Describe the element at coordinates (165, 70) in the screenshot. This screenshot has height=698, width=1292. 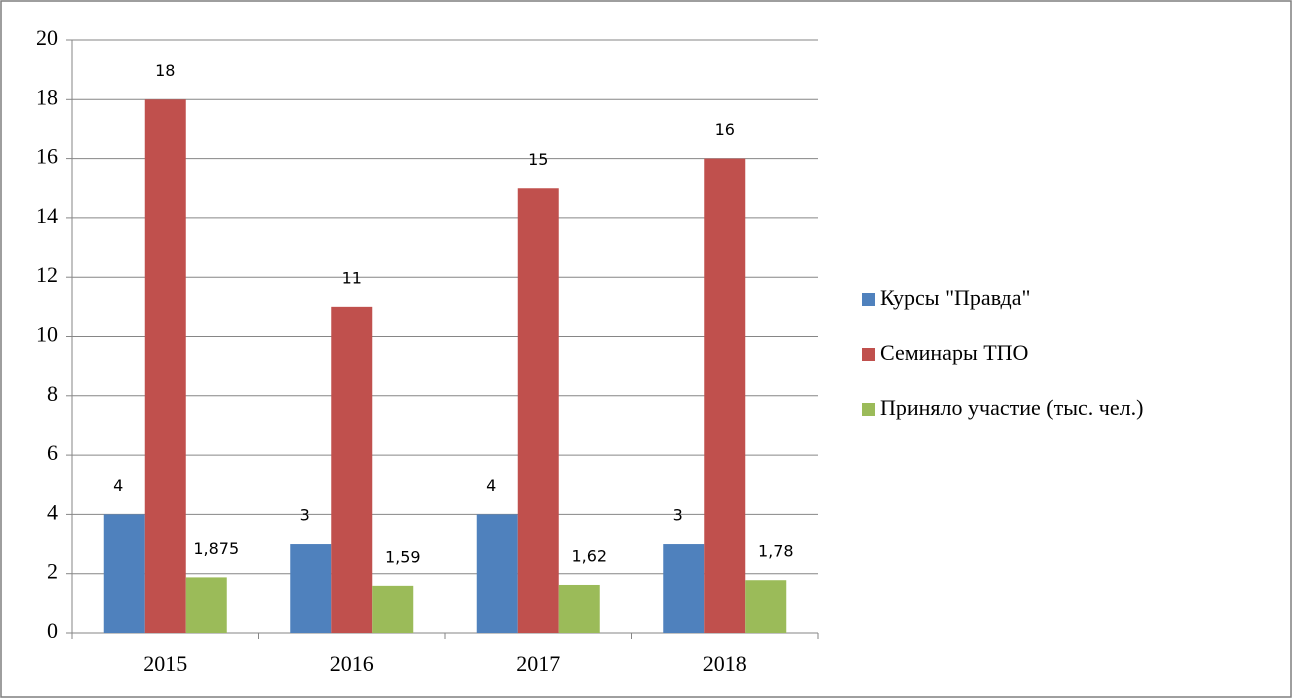
I see `data-label: 18` at that location.